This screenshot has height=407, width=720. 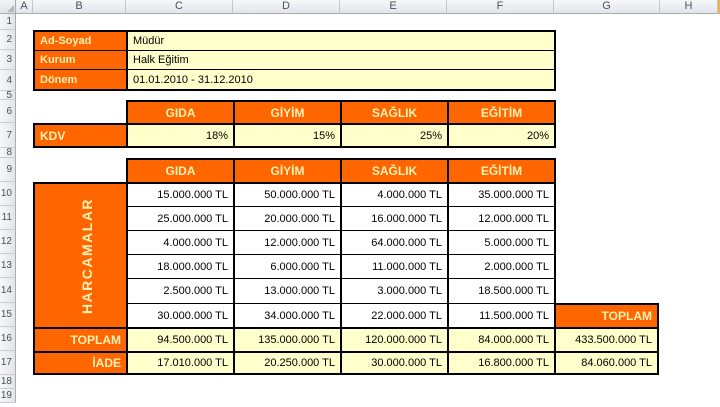 I want to click on cell-expense-SAĞLIK-r1: 4.000.000 TL, so click(x=395, y=195).